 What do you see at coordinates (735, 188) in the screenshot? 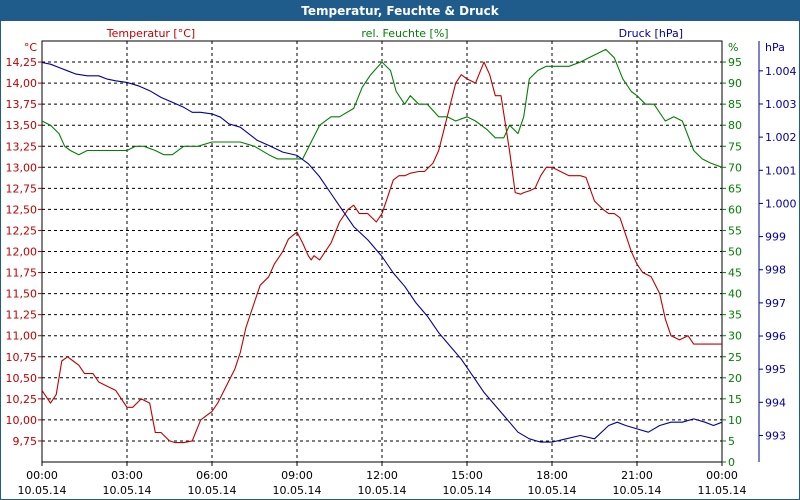
I see `humidity-tick-label: 65` at bounding box center [735, 188].